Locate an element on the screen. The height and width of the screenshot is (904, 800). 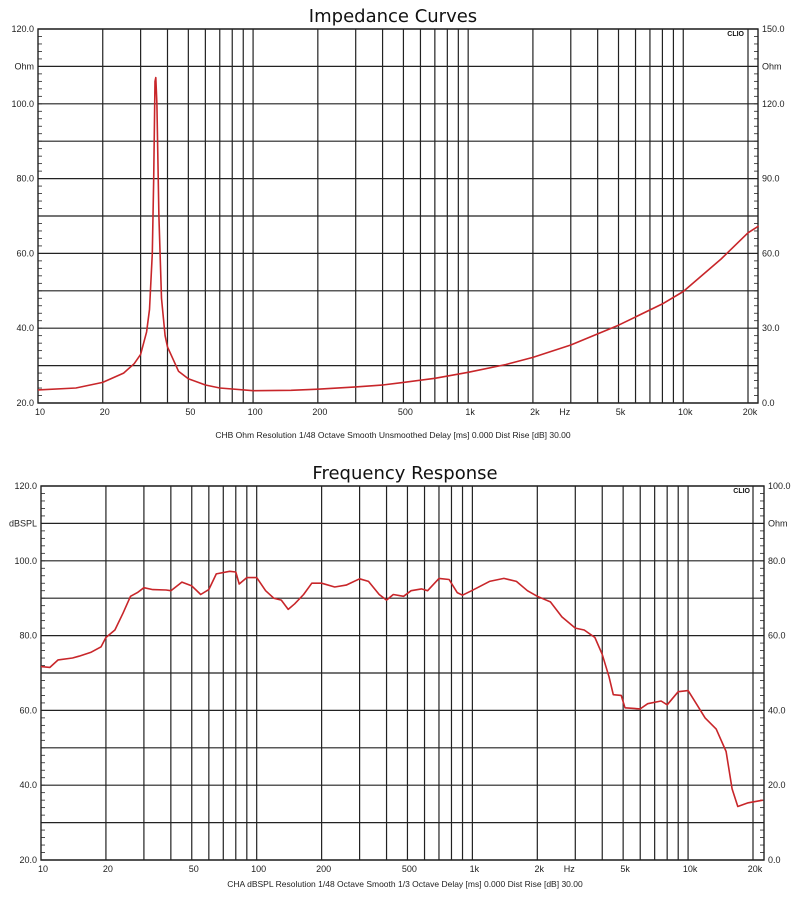
y2-tick-label: 40.0 is located at coordinates (777, 710).